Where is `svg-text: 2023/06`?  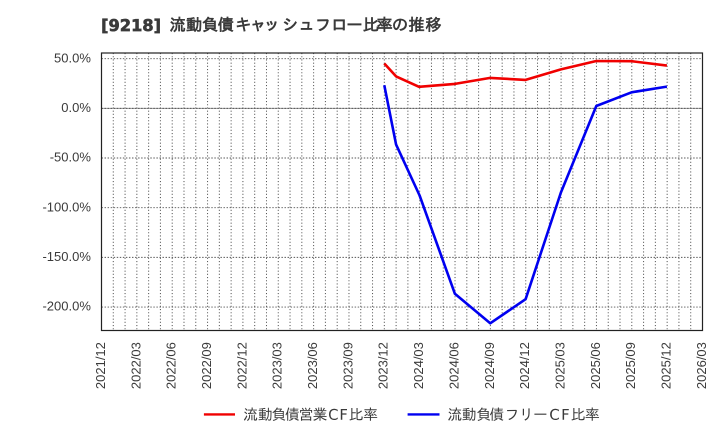 svg-text: 2023/06 is located at coordinates (312, 365).